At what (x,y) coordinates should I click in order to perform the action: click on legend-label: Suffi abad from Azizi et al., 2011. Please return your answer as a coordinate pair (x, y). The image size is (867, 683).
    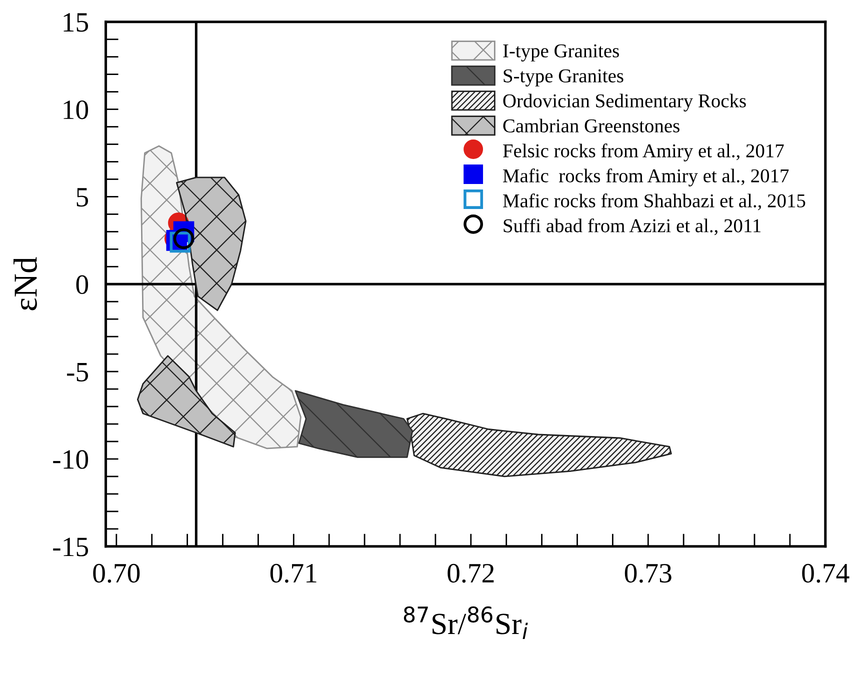
    Looking at the image, I should click on (632, 227).